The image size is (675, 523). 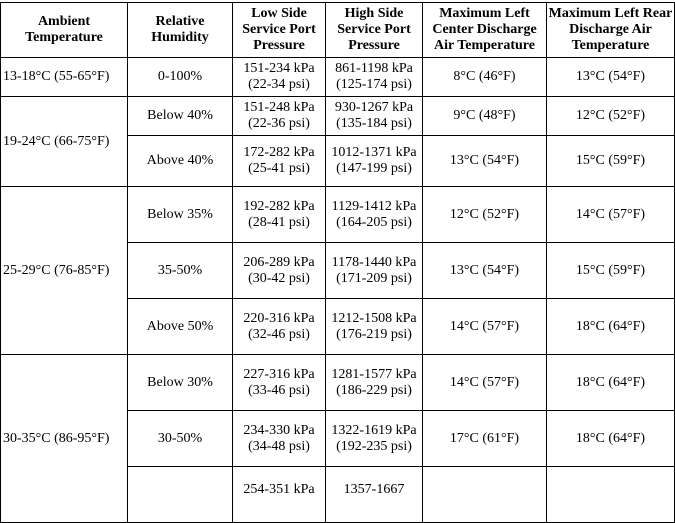 What do you see at coordinates (374, 438) in the screenshot?
I see `high-pressure-cell: 1322-1619 kPa (192-235 psi)` at bounding box center [374, 438].